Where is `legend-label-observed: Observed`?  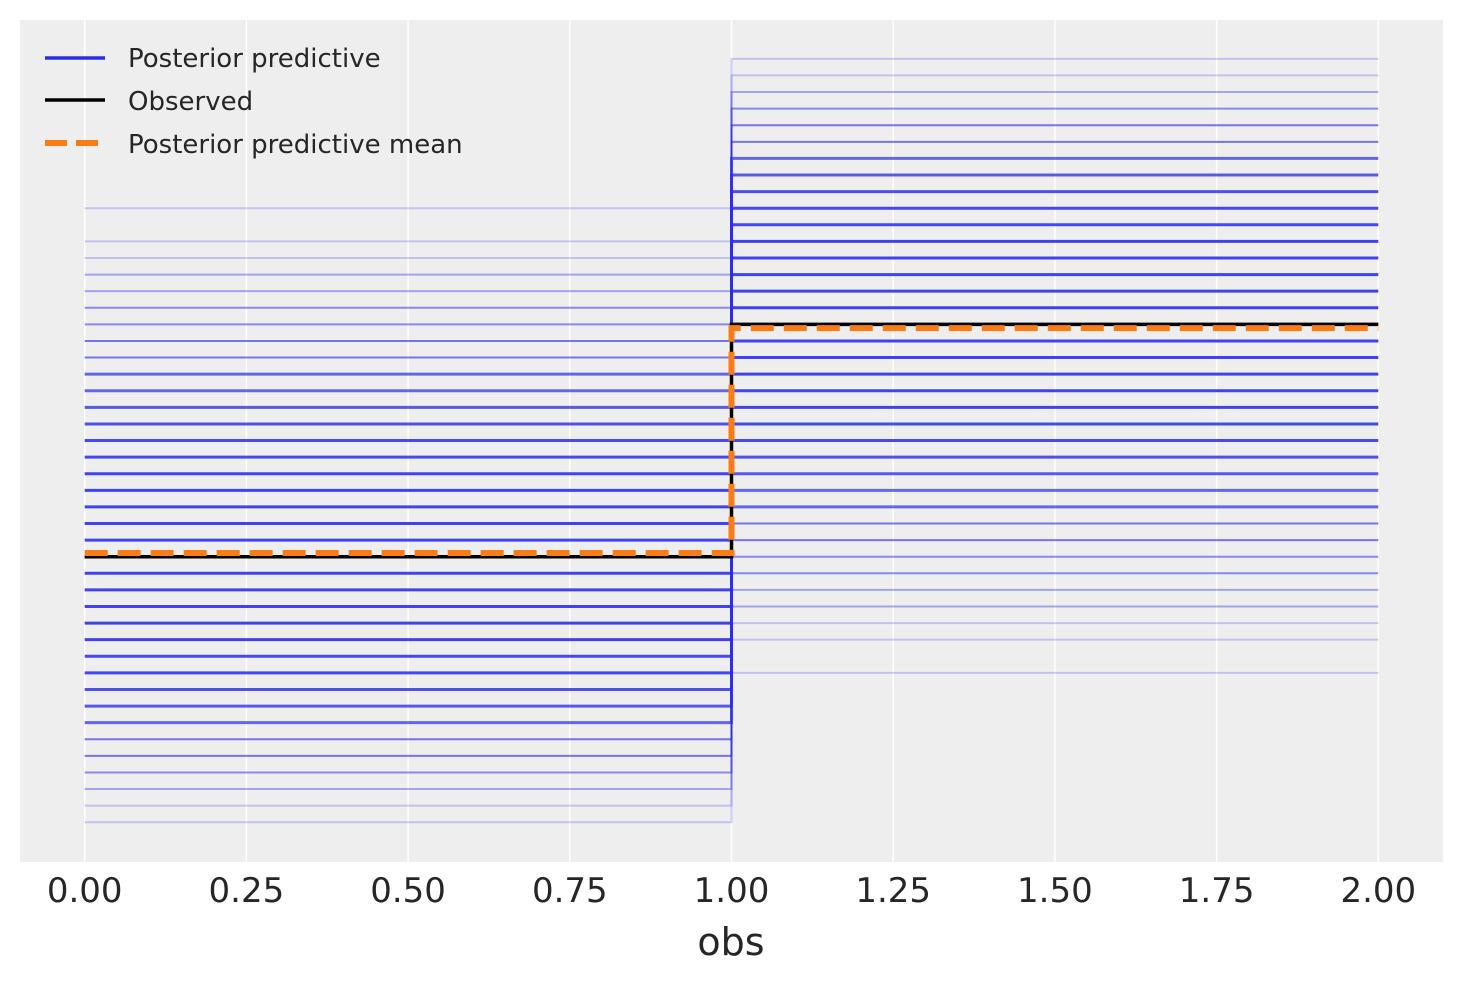 legend-label-observed: Observed is located at coordinates (190, 102).